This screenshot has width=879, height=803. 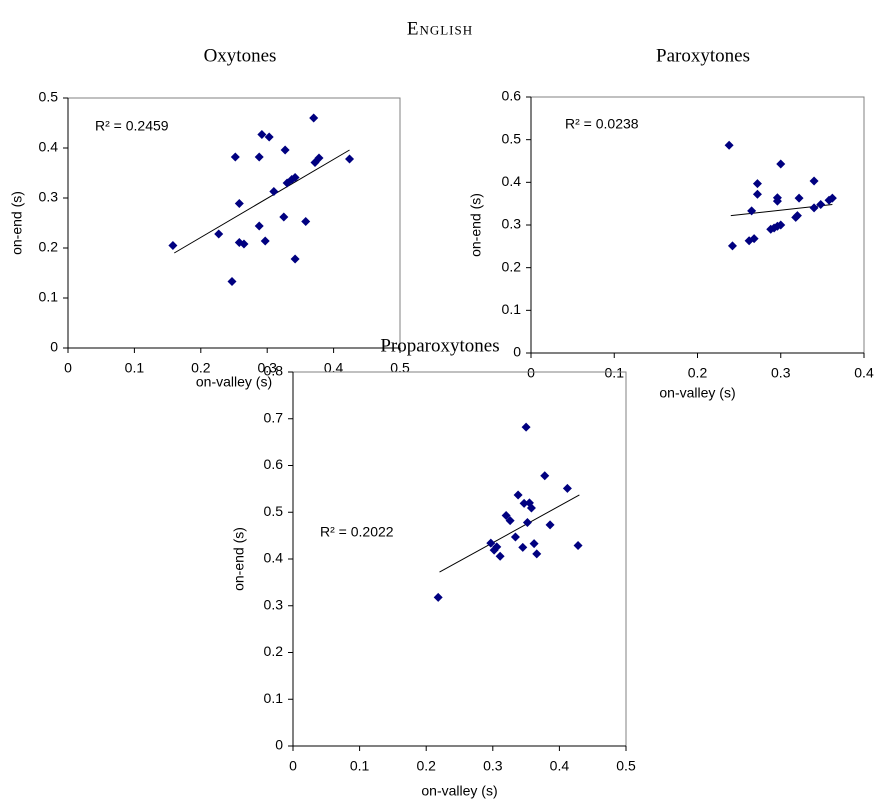 I want to click on plot-frame, so click(x=697, y=225).